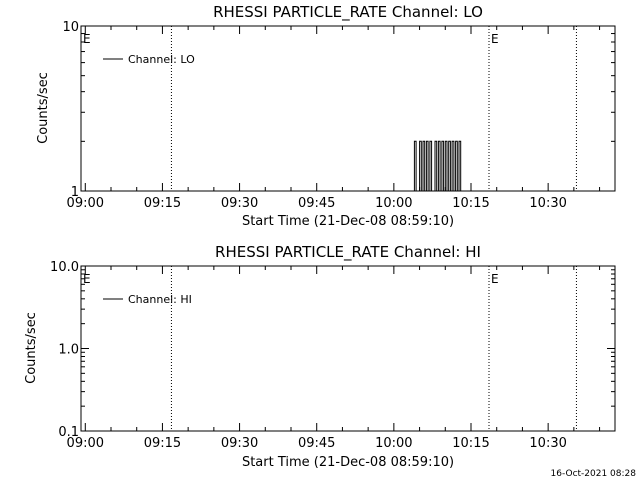 The height and width of the screenshot is (480, 640). I want to click on data-series, so click(437, 166).